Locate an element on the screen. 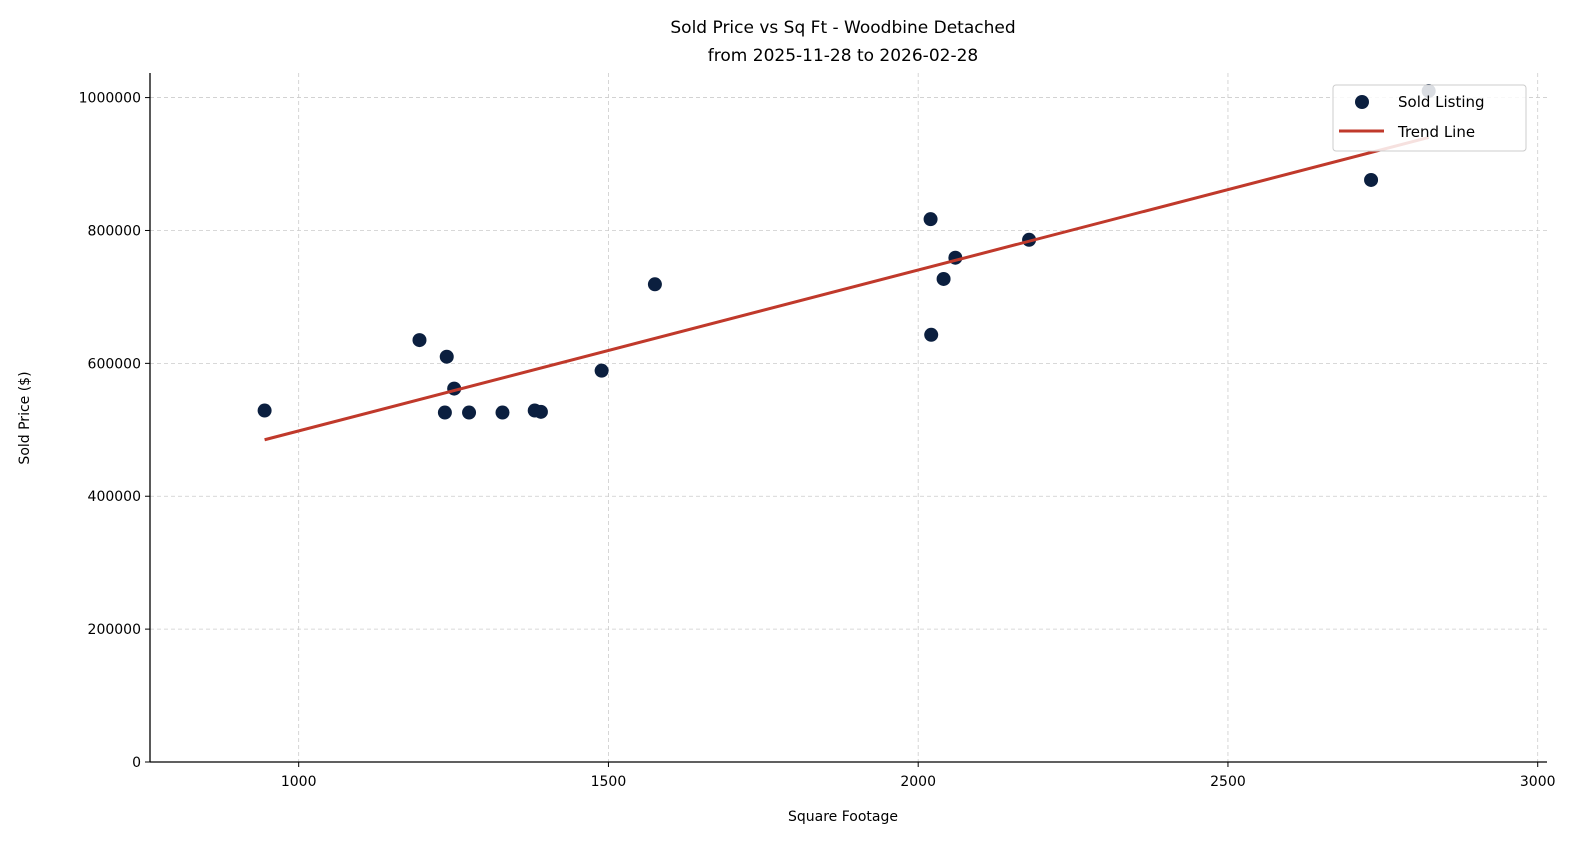 The width and height of the screenshot is (1577, 849). y-tick-label: 800000 is located at coordinates (114, 231).